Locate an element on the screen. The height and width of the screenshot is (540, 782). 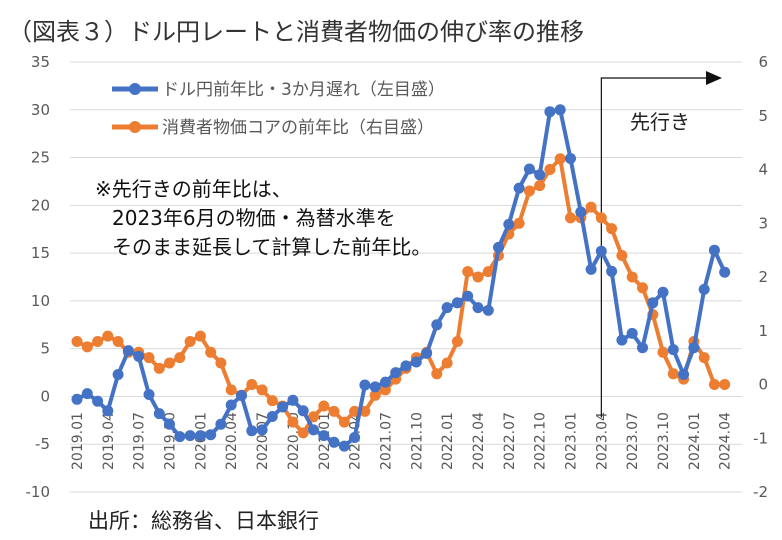
left-tick-label: 25 is located at coordinates (40, 158).